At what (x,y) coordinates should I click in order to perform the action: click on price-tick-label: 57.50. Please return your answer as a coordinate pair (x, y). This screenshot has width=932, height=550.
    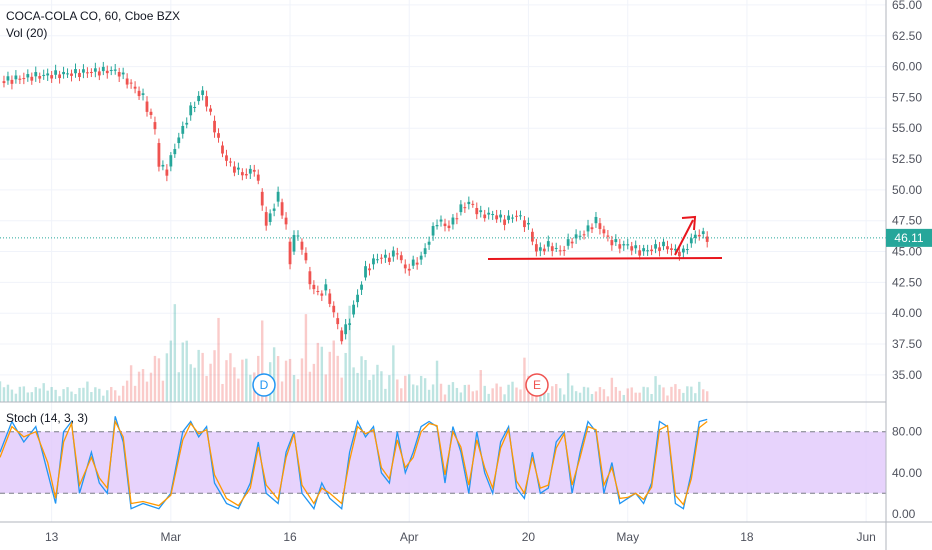
    Looking at the image, I should click on (907, 97).